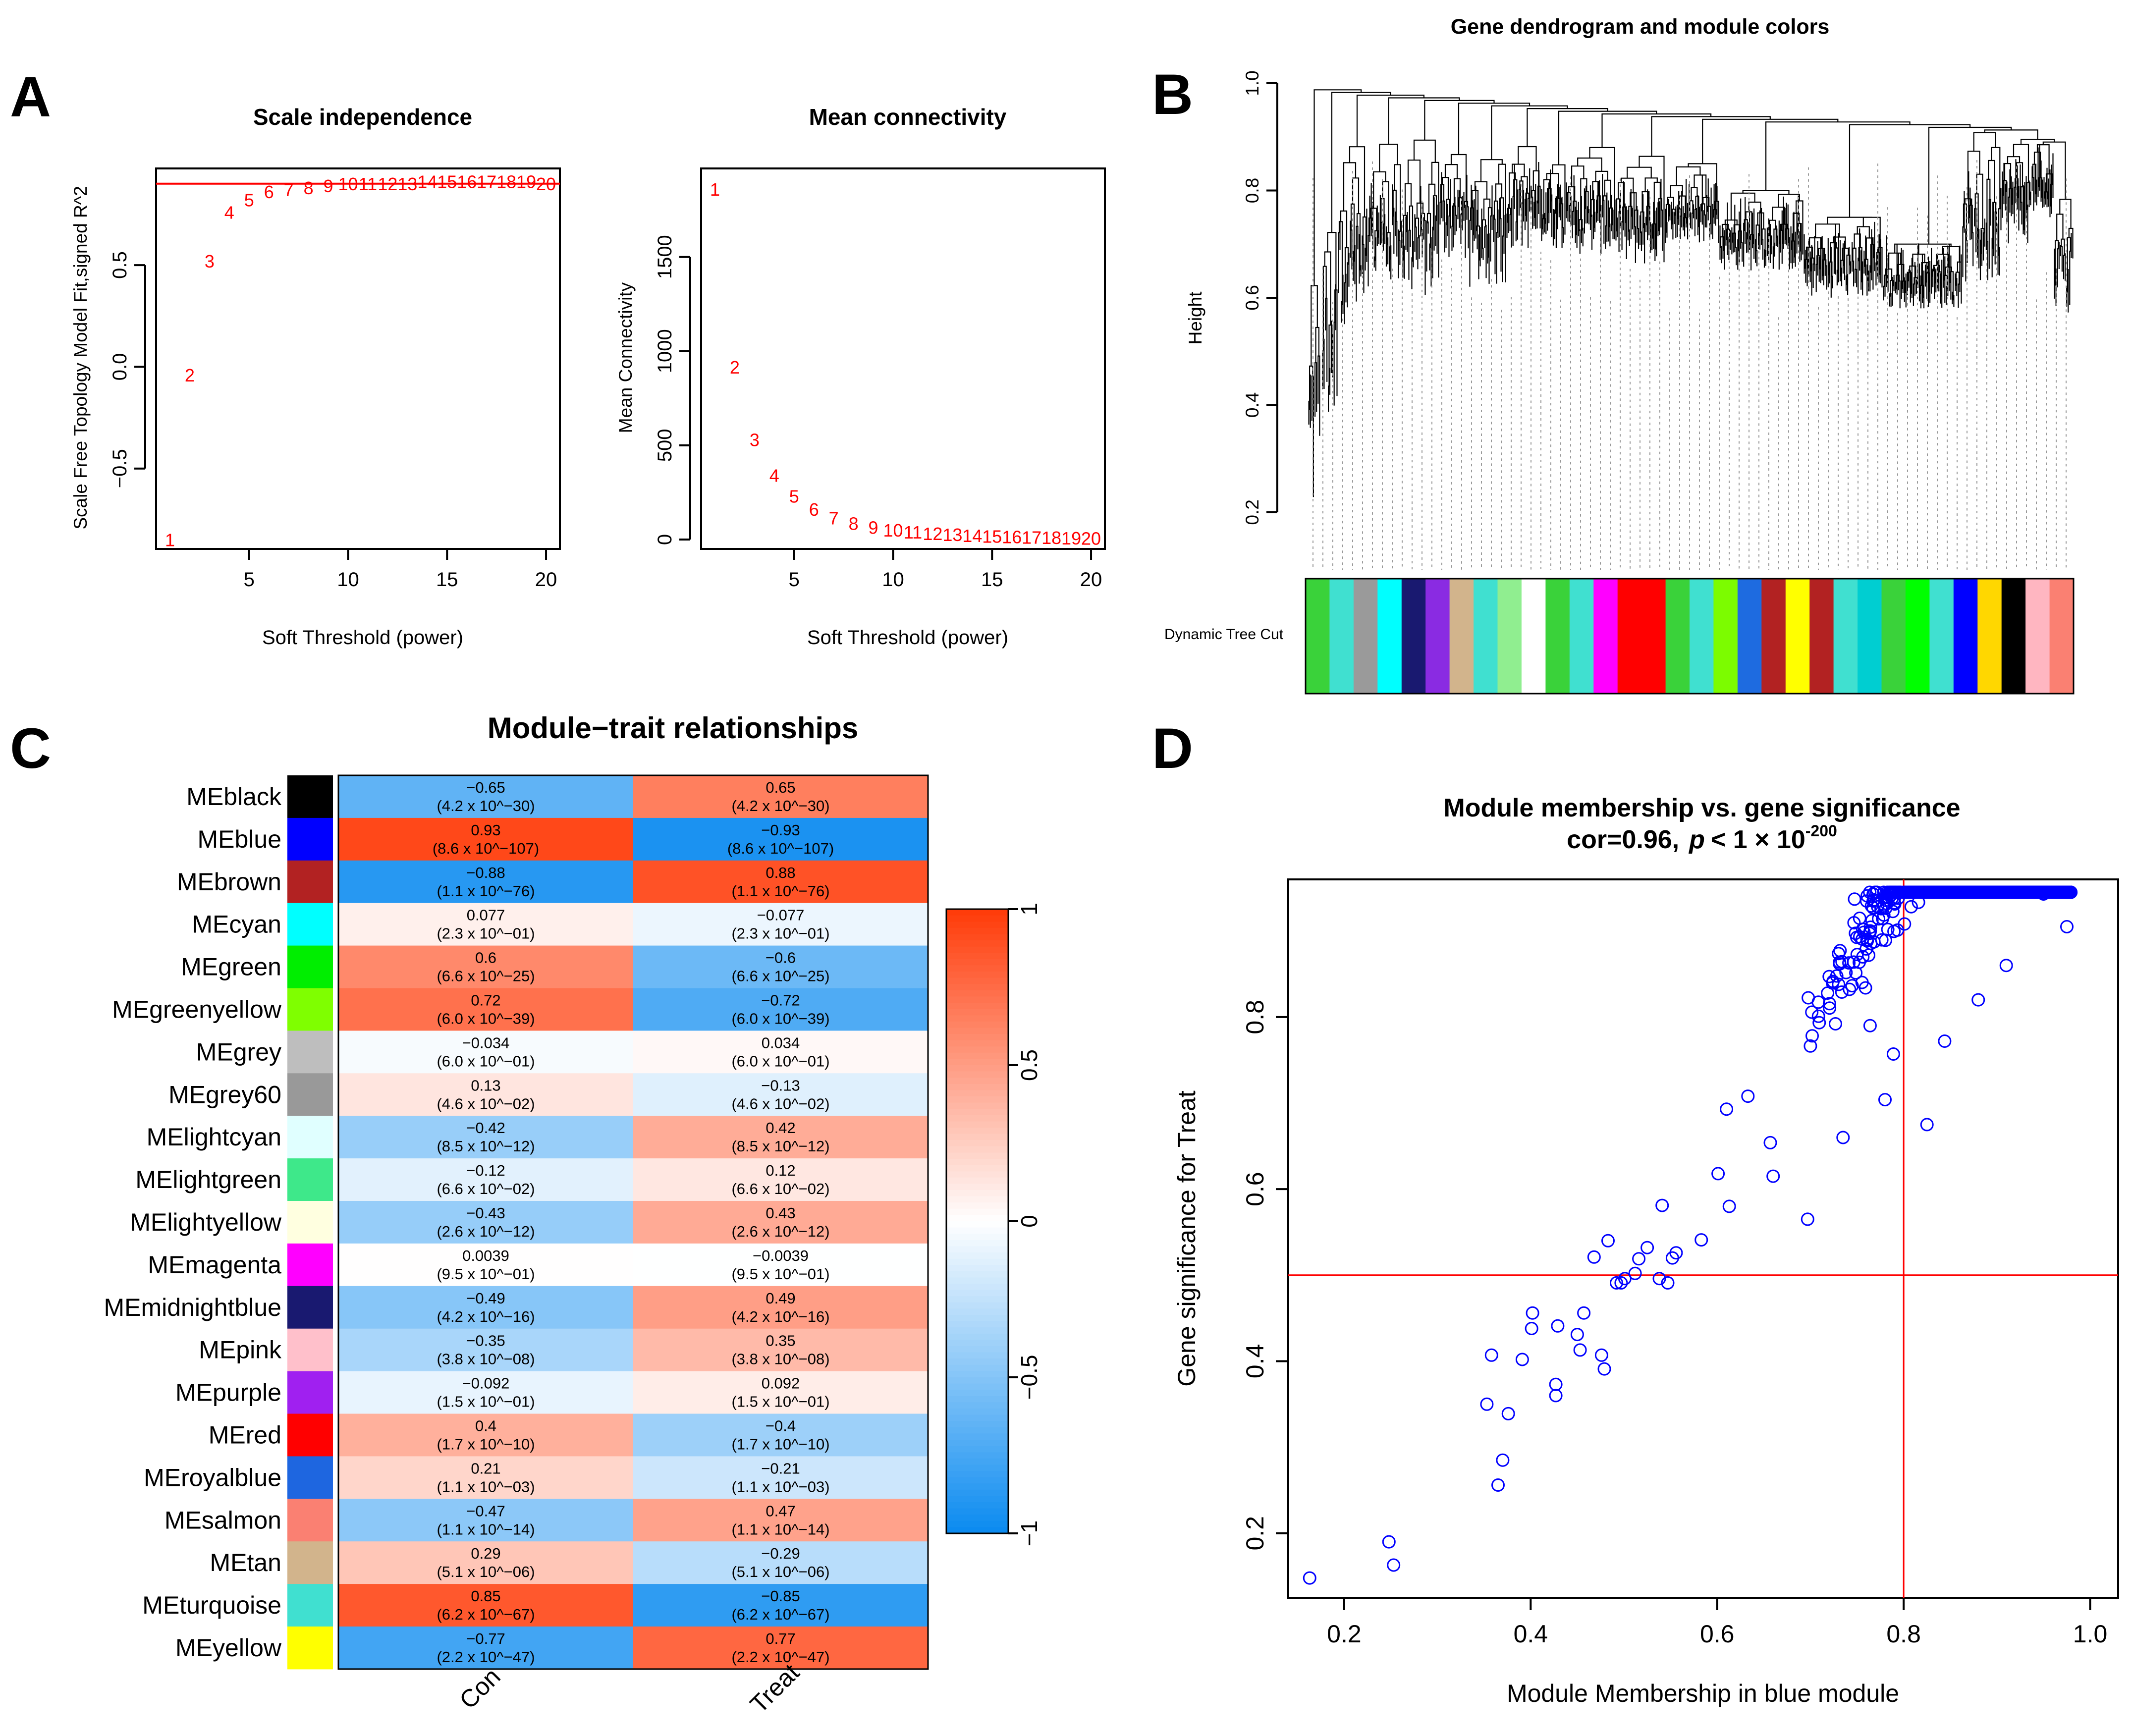 Image resolution: width=2132 pixels, height=1736 pixels. I want to click on c-cell-value: 0.21, so click(485, 1468).